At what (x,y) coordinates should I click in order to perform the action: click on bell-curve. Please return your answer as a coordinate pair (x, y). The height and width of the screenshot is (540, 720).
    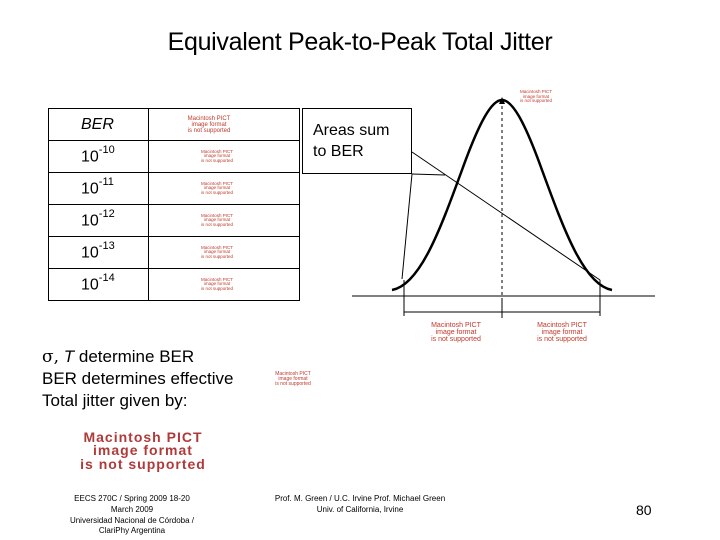
    Looking at the image, I should click on (502, 195).